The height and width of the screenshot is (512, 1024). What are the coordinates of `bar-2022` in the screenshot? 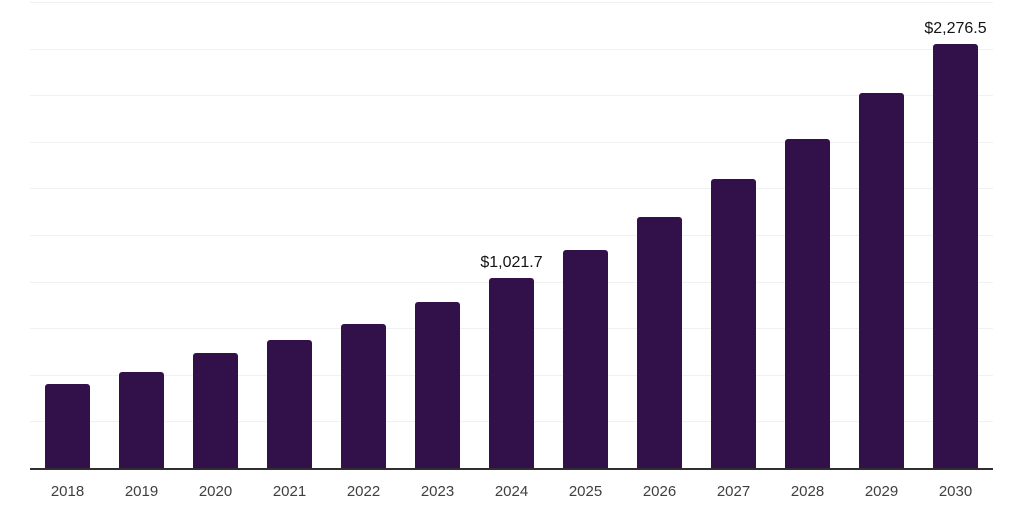 It's located at (363, 396).